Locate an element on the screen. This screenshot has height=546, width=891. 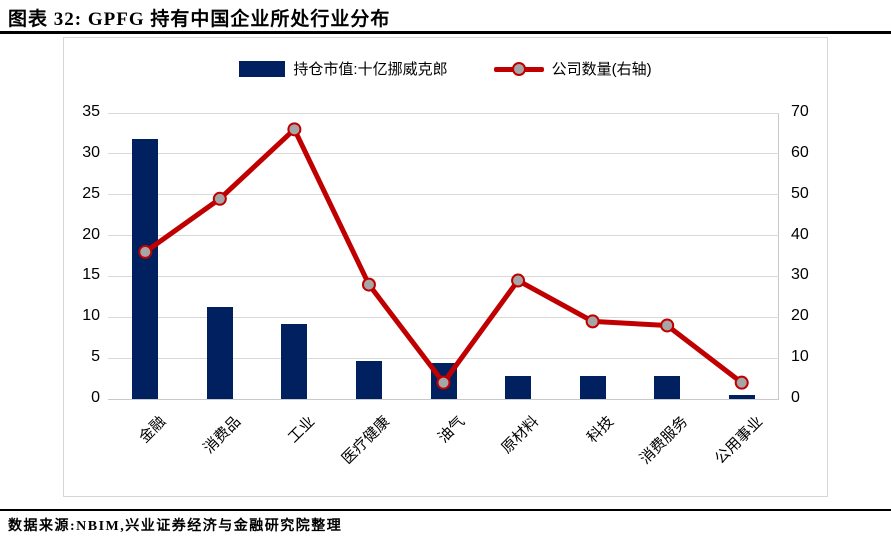
company-count-marker-油气 is located at coordinates (443, 382).